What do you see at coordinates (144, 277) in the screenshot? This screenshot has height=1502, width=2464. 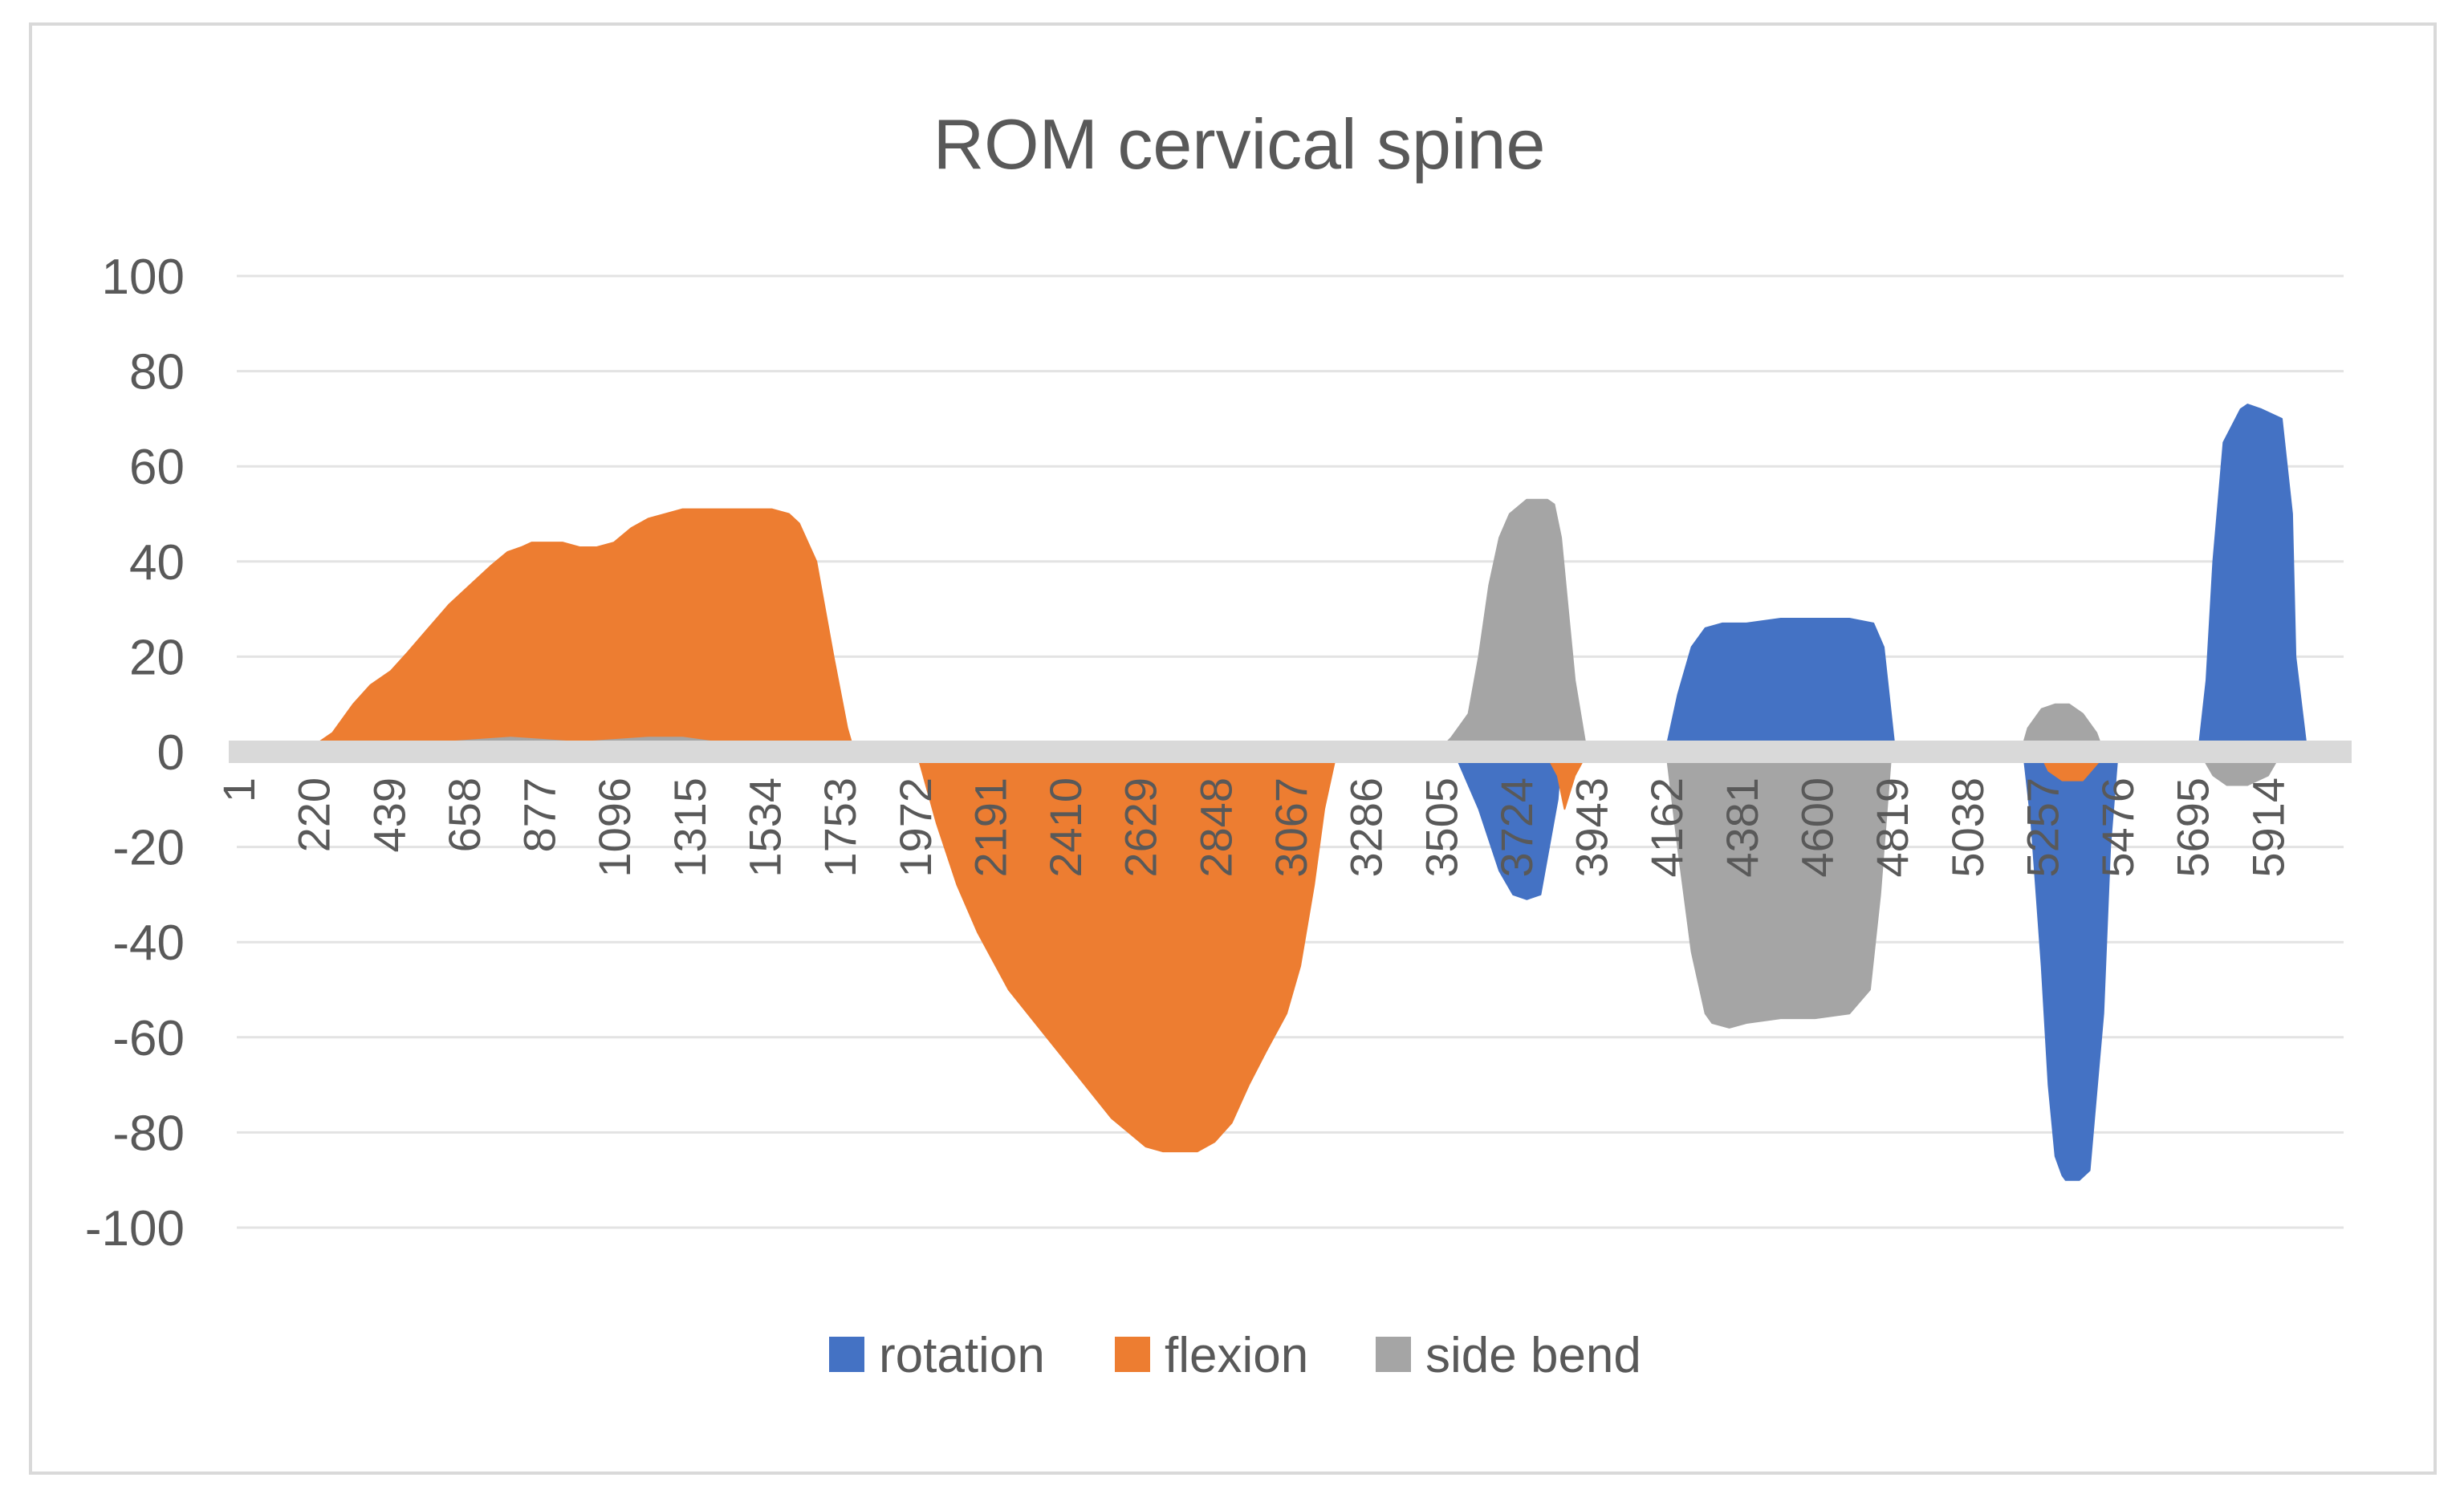 I see `y-tick-label: 100` at bounding box center [144, 277].